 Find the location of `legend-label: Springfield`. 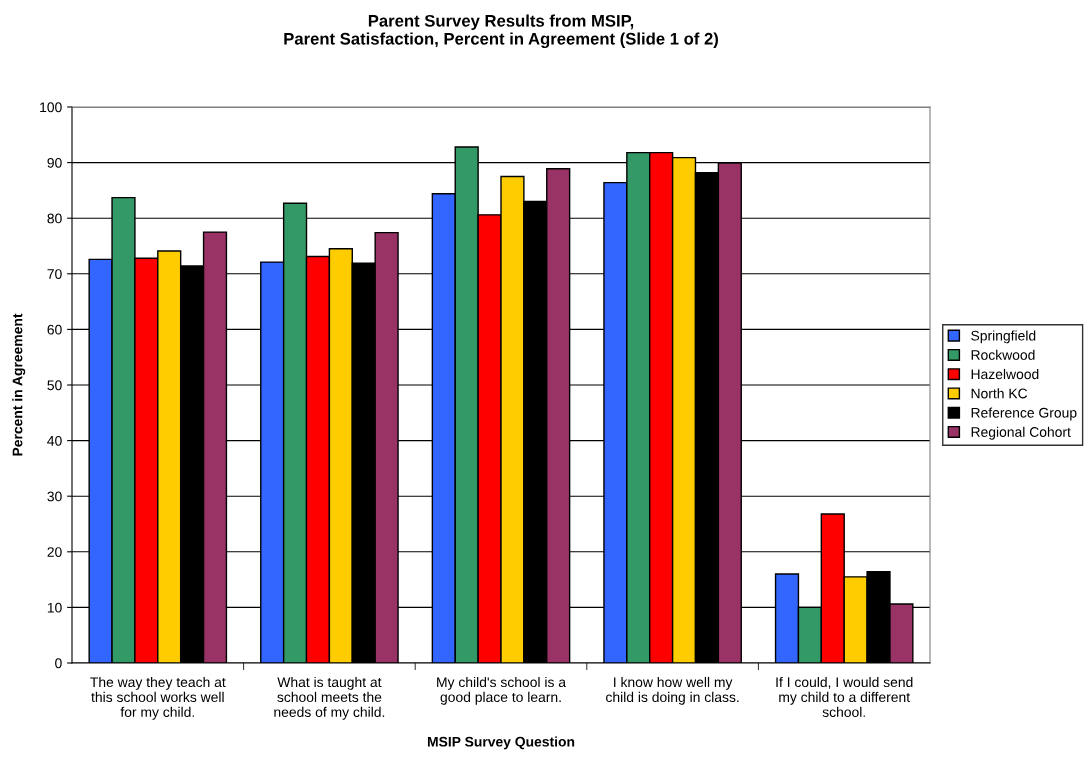

legend-label: Springfield is located at coordinates (1003, 337).